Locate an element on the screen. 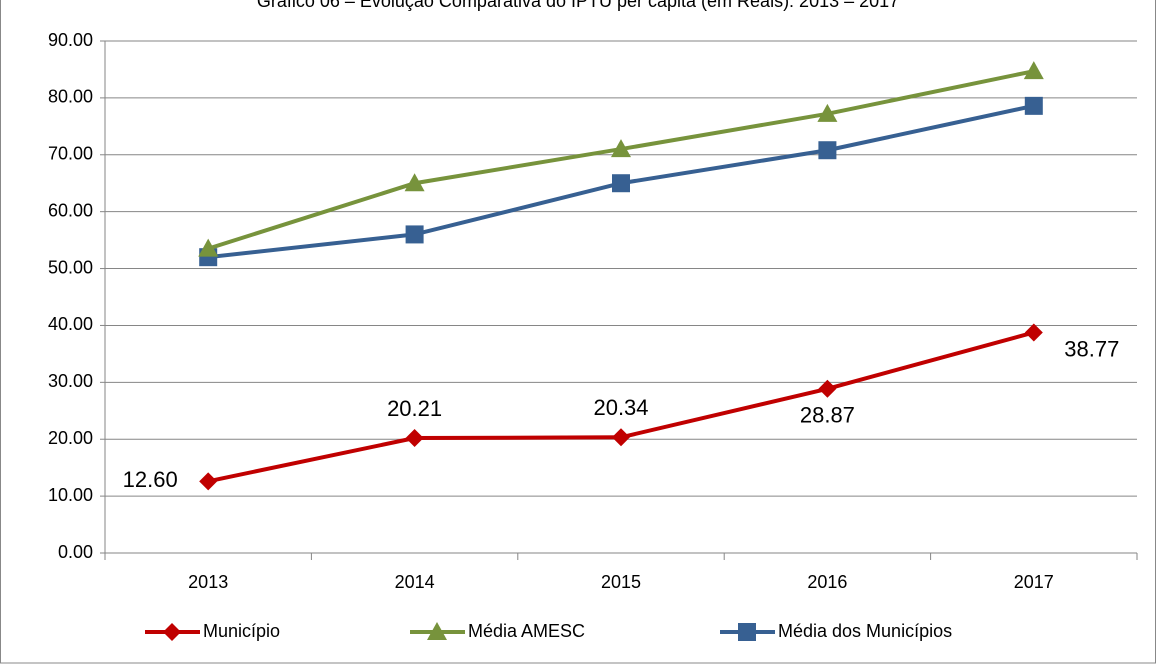 The height and width of the screenshot is (664, 1157). data-label: 12.60 is located at coordinates (150, 479).